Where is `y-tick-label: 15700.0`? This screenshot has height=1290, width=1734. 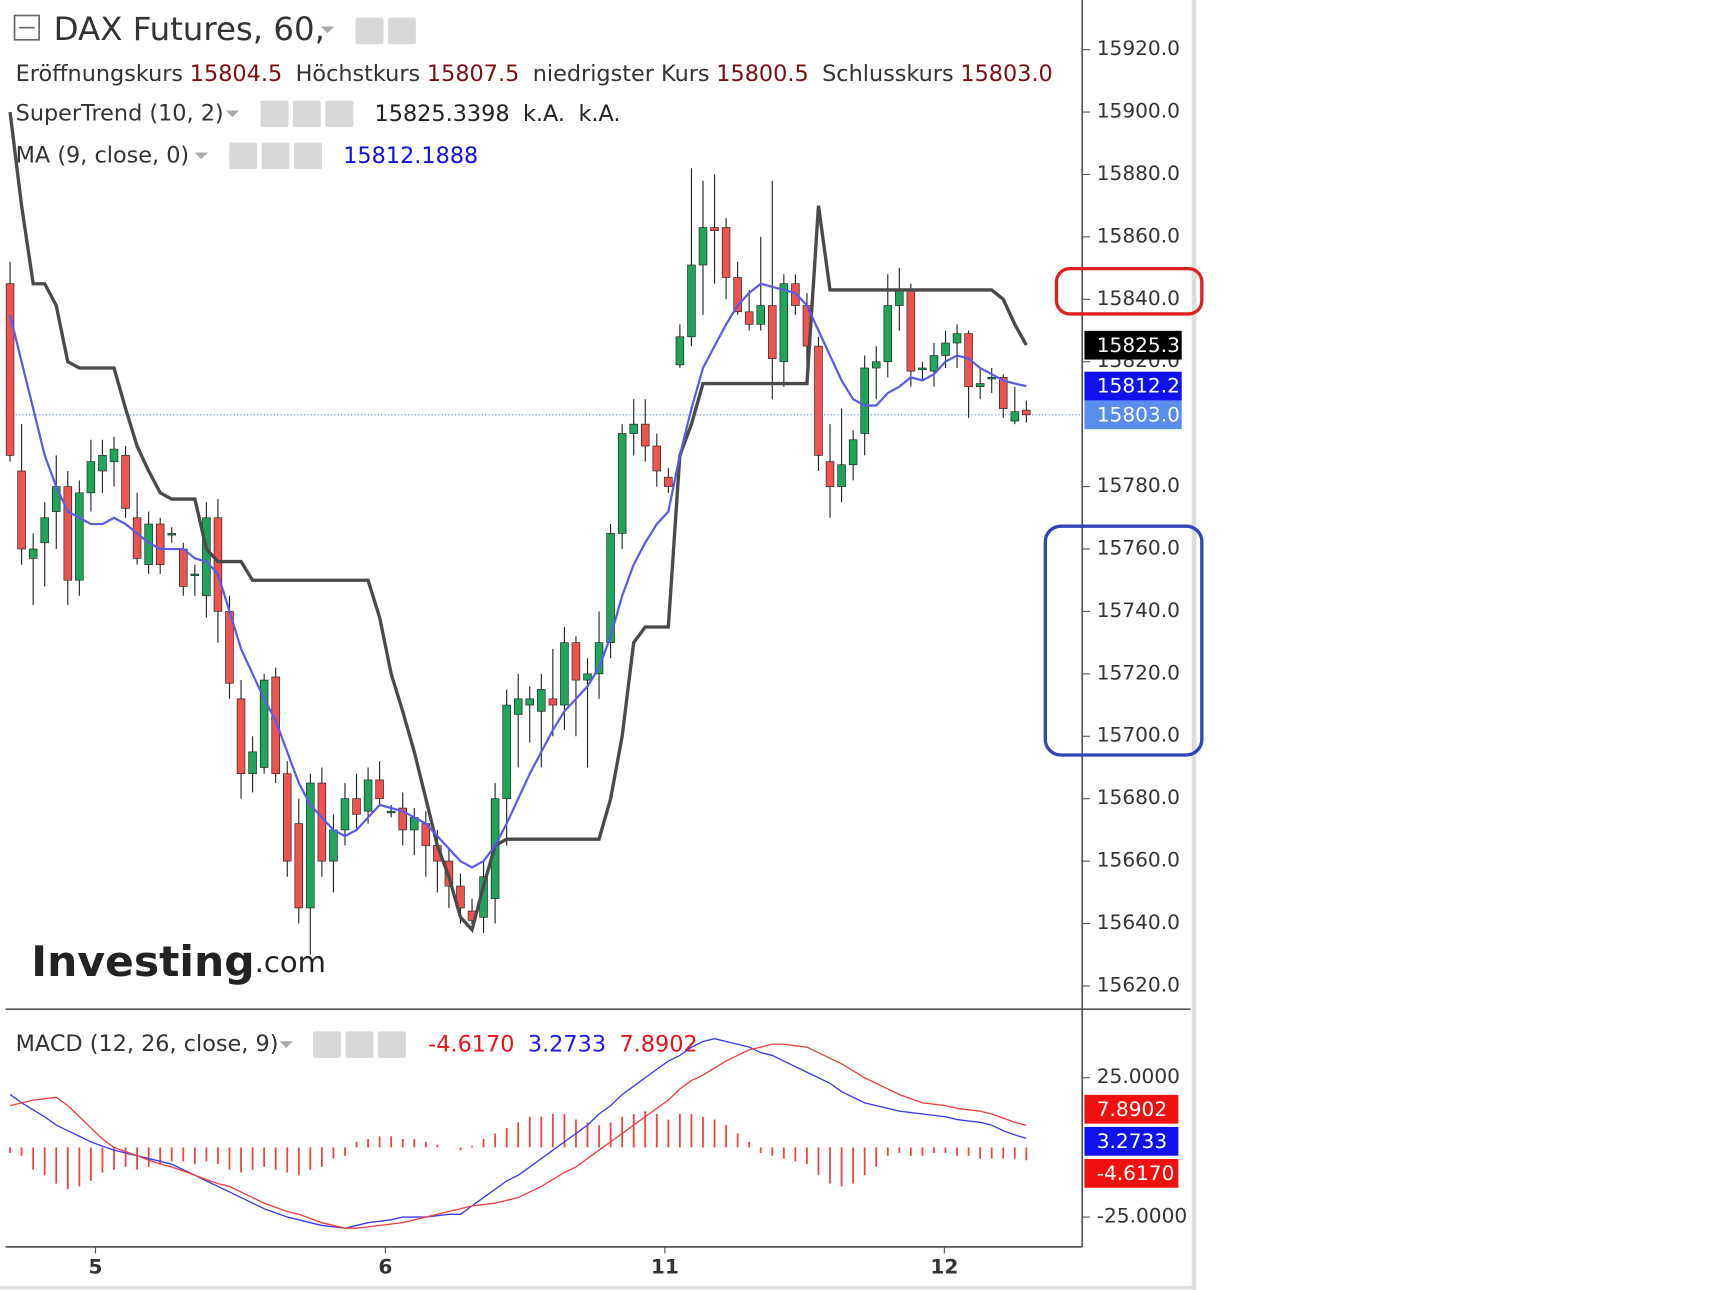
y-tick-label: 15700.0 is located at coordinates (1138, 735).